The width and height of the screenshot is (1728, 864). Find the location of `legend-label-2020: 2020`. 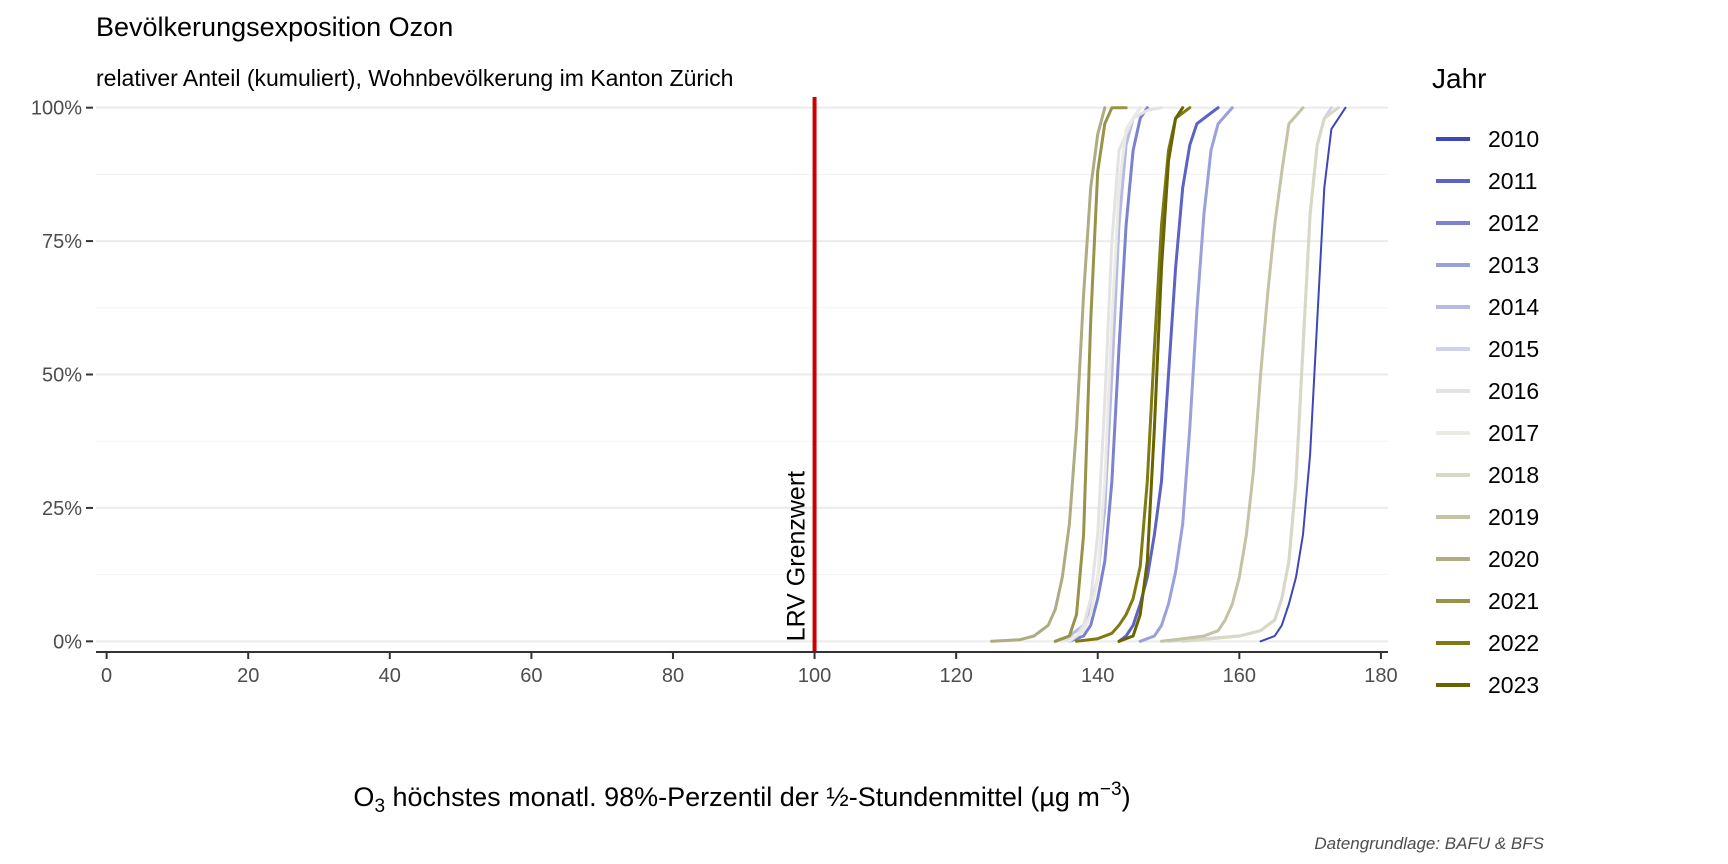

legend-label-2020: 2020 is located at coordinates (1513, 559).